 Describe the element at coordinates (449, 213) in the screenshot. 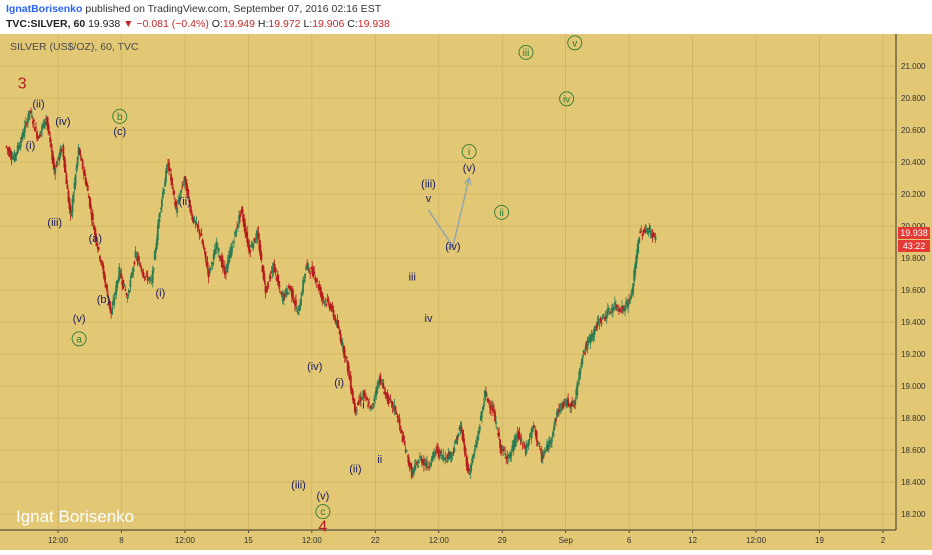

I see `projection-arrow` at that location.